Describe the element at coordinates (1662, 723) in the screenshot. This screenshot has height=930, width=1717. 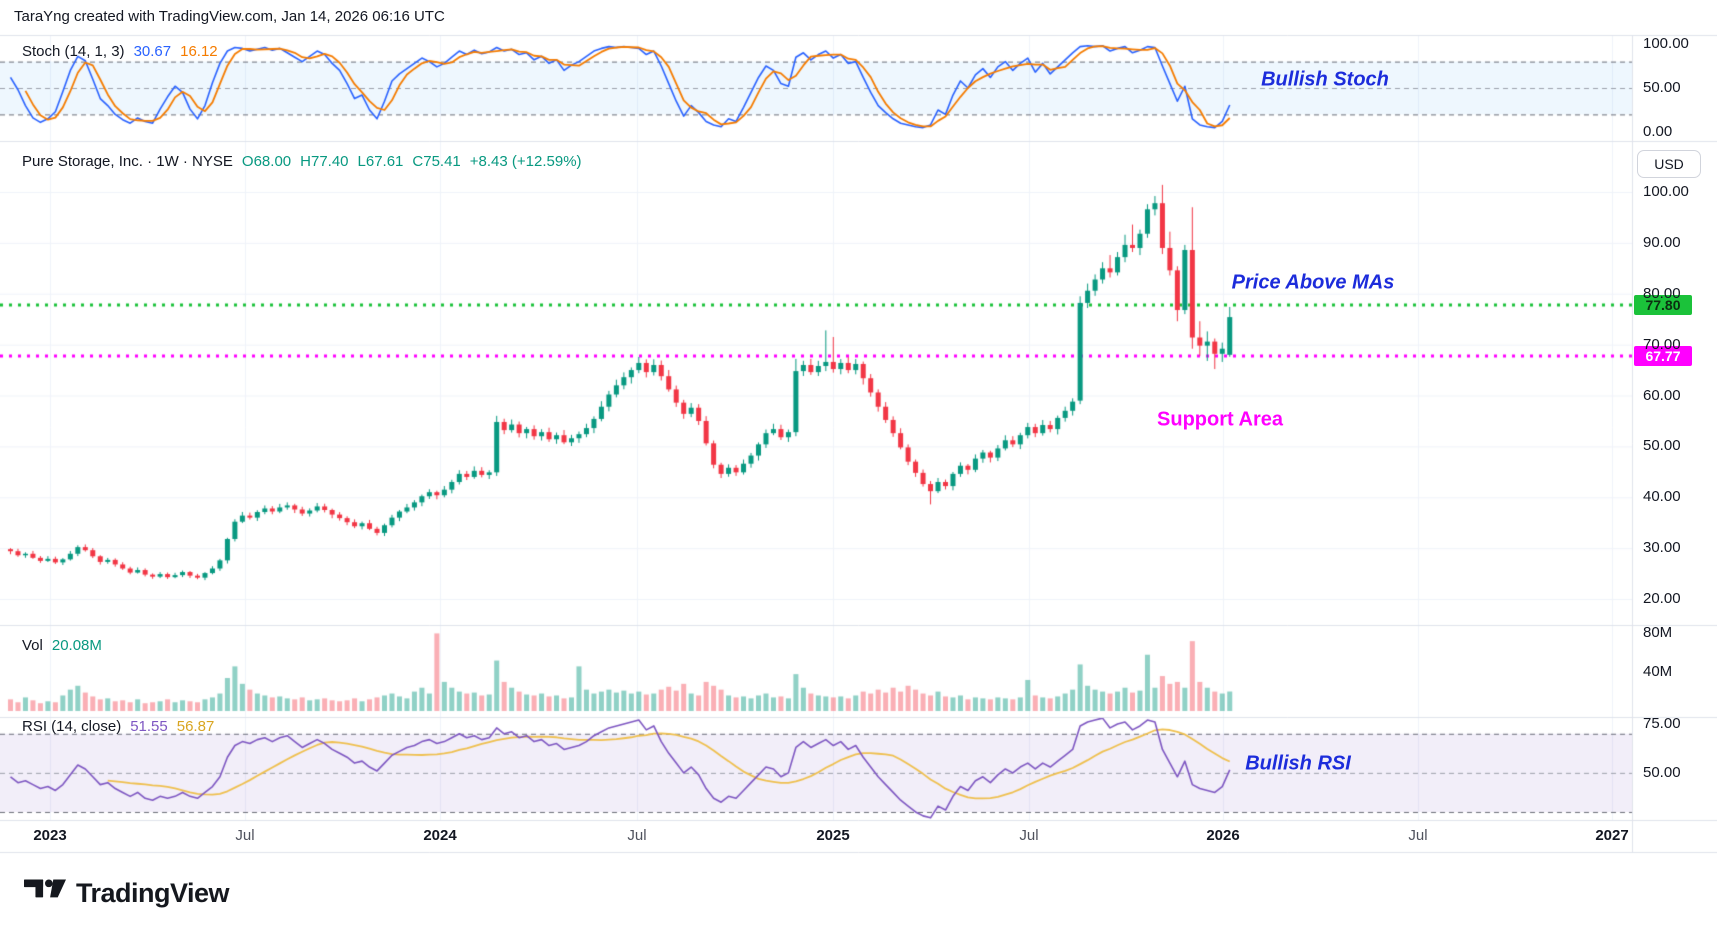
I see `rsi-axis-label: 75.00` at that location.